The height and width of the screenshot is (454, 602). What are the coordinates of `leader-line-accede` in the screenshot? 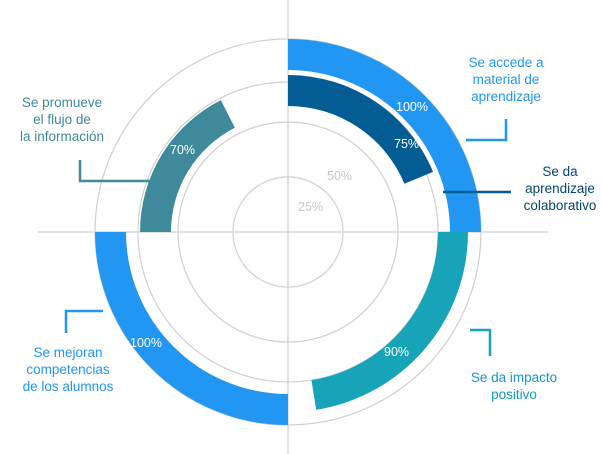 It's located at (487, 130).